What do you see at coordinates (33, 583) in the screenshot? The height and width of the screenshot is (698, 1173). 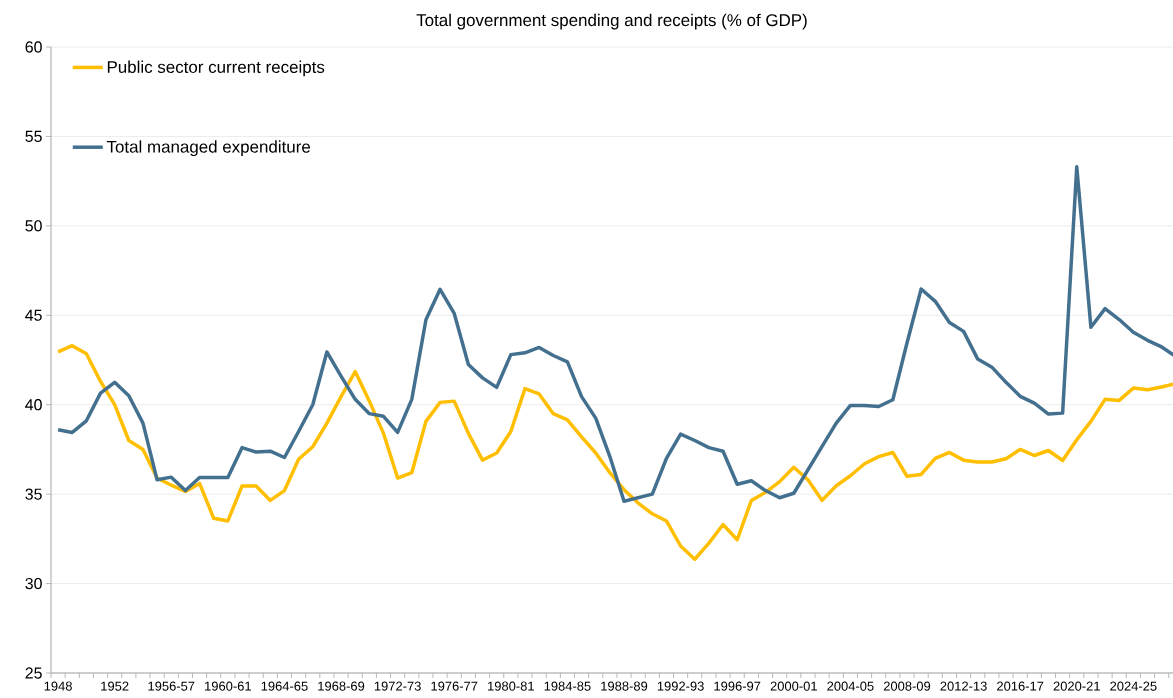 I see `y-tick-label: 30` at bounding box center [33, 583].